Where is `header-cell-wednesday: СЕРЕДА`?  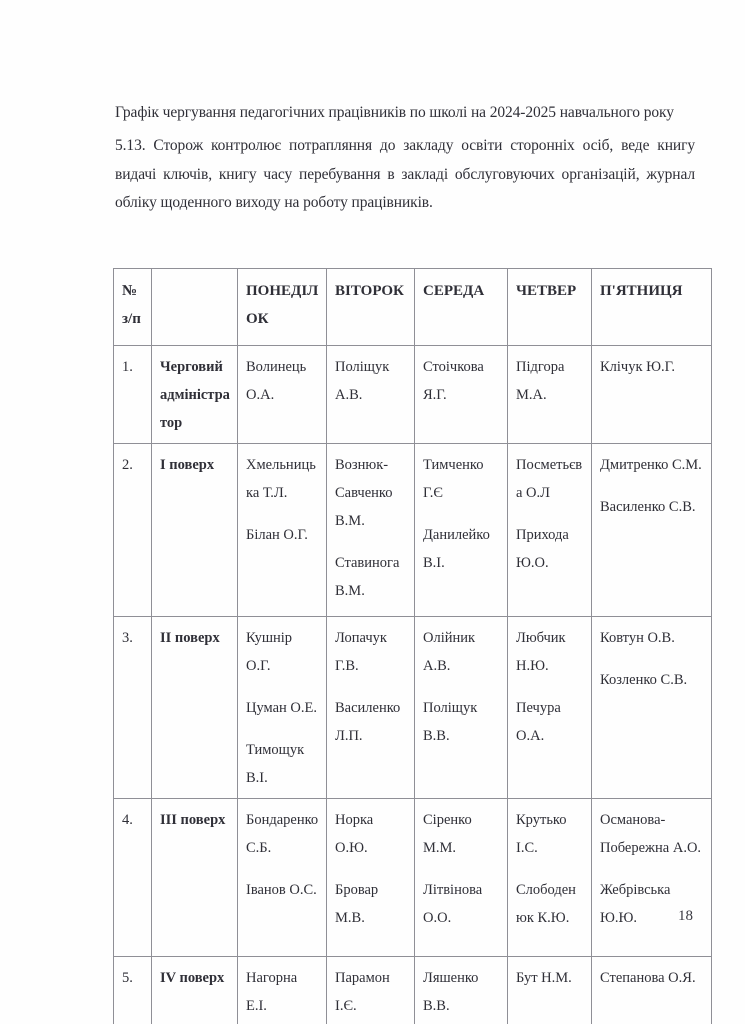
header-cell-wednesday: СЕРЕДА is located at coordinates (461, 307).